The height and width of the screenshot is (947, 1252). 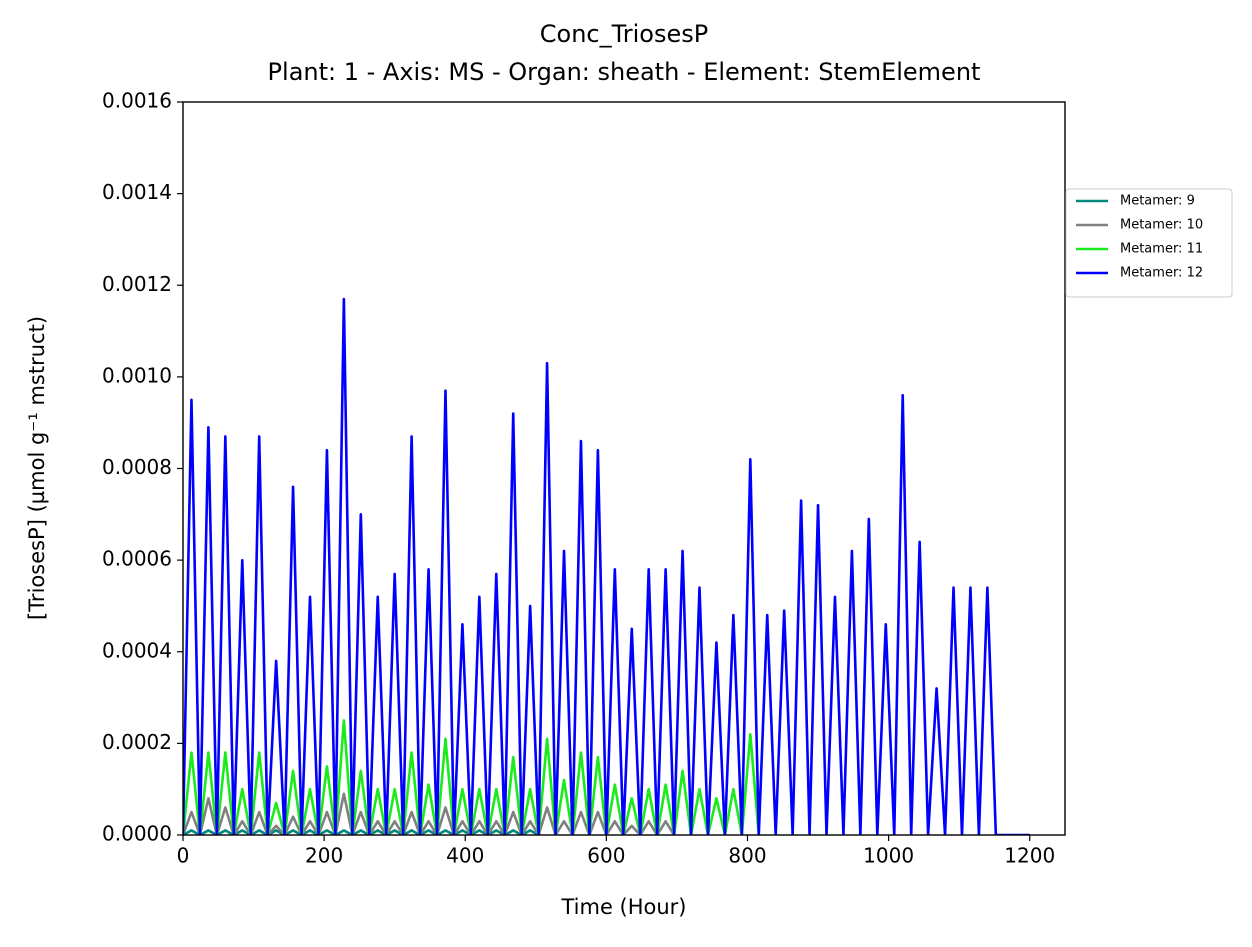 What do you see at coordinates (324, 856) in the screenshot?
I see `x-tick-label: 200` at bounding box center [324, 856].